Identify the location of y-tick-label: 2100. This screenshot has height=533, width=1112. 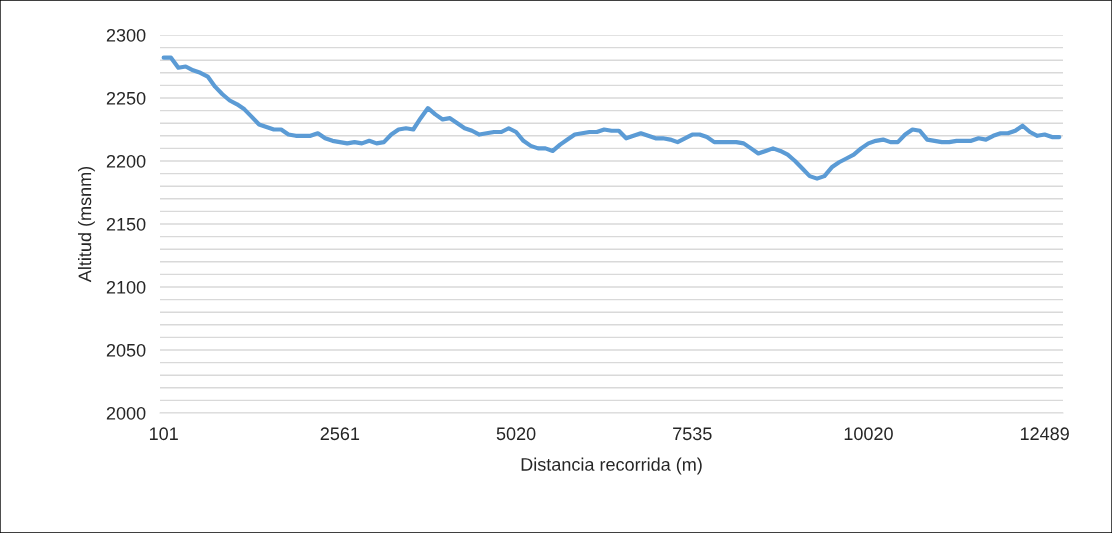
(126, 287).